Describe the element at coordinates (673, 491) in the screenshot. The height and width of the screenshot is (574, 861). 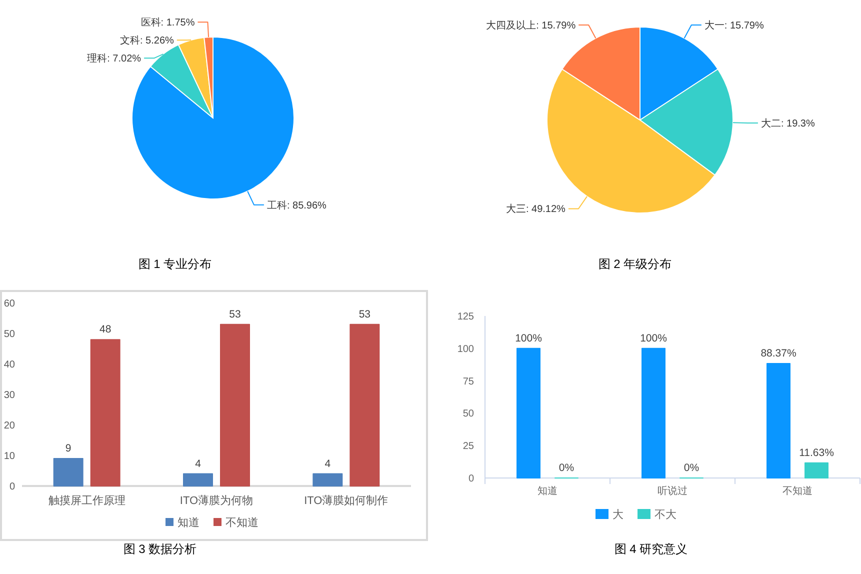
I see `x-tick-label: 听说过` at that location.